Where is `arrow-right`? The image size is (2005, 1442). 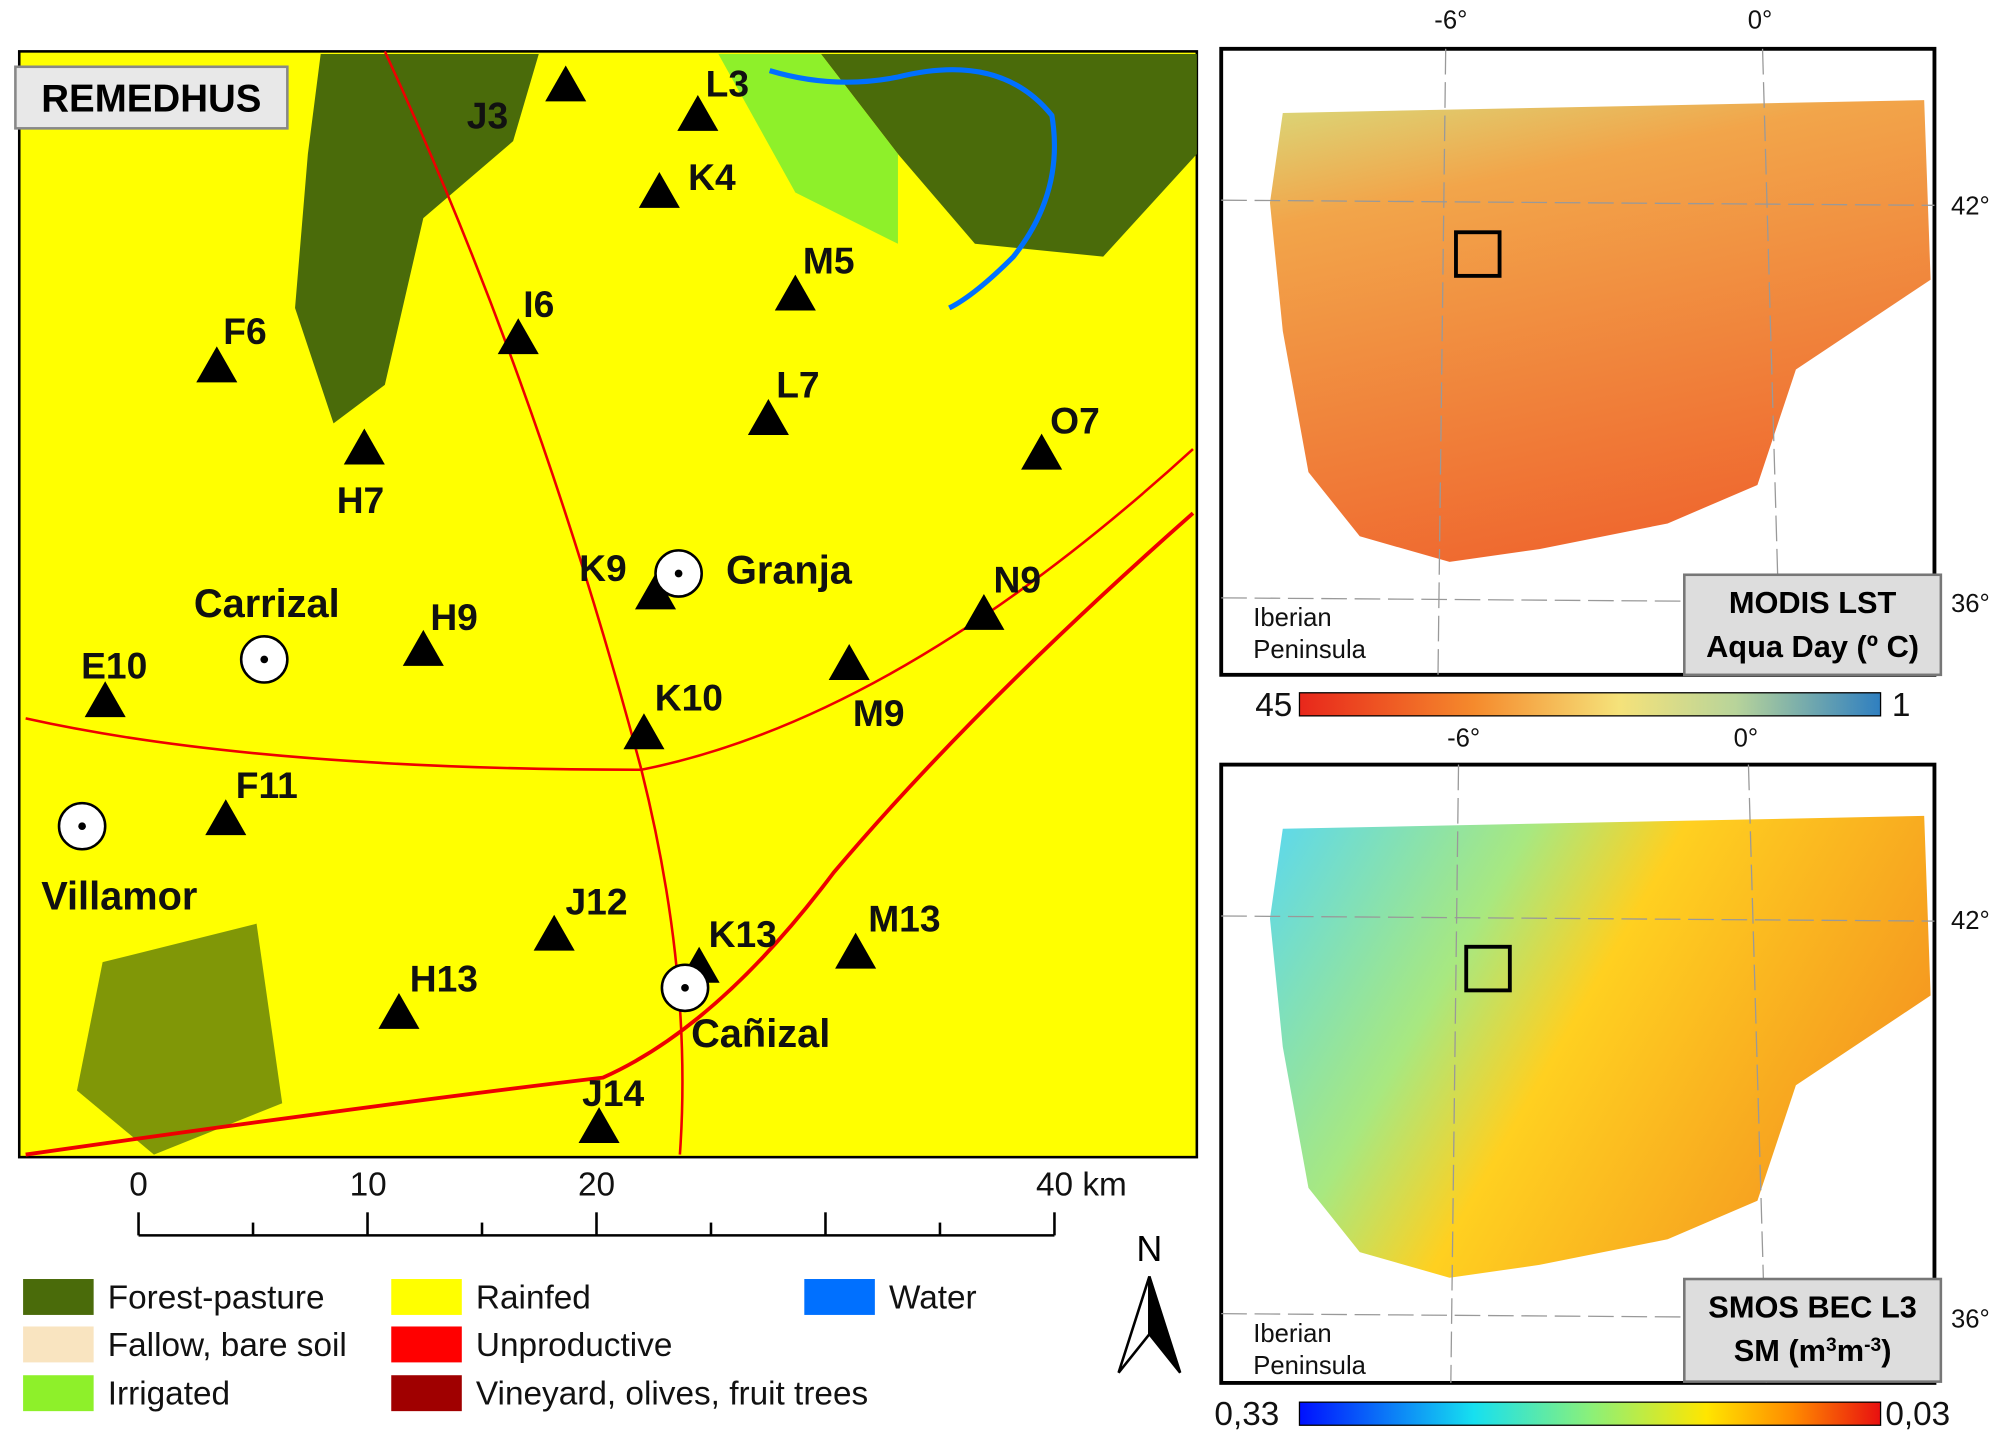
arrow-right is located at coordinates (1165, 1325).